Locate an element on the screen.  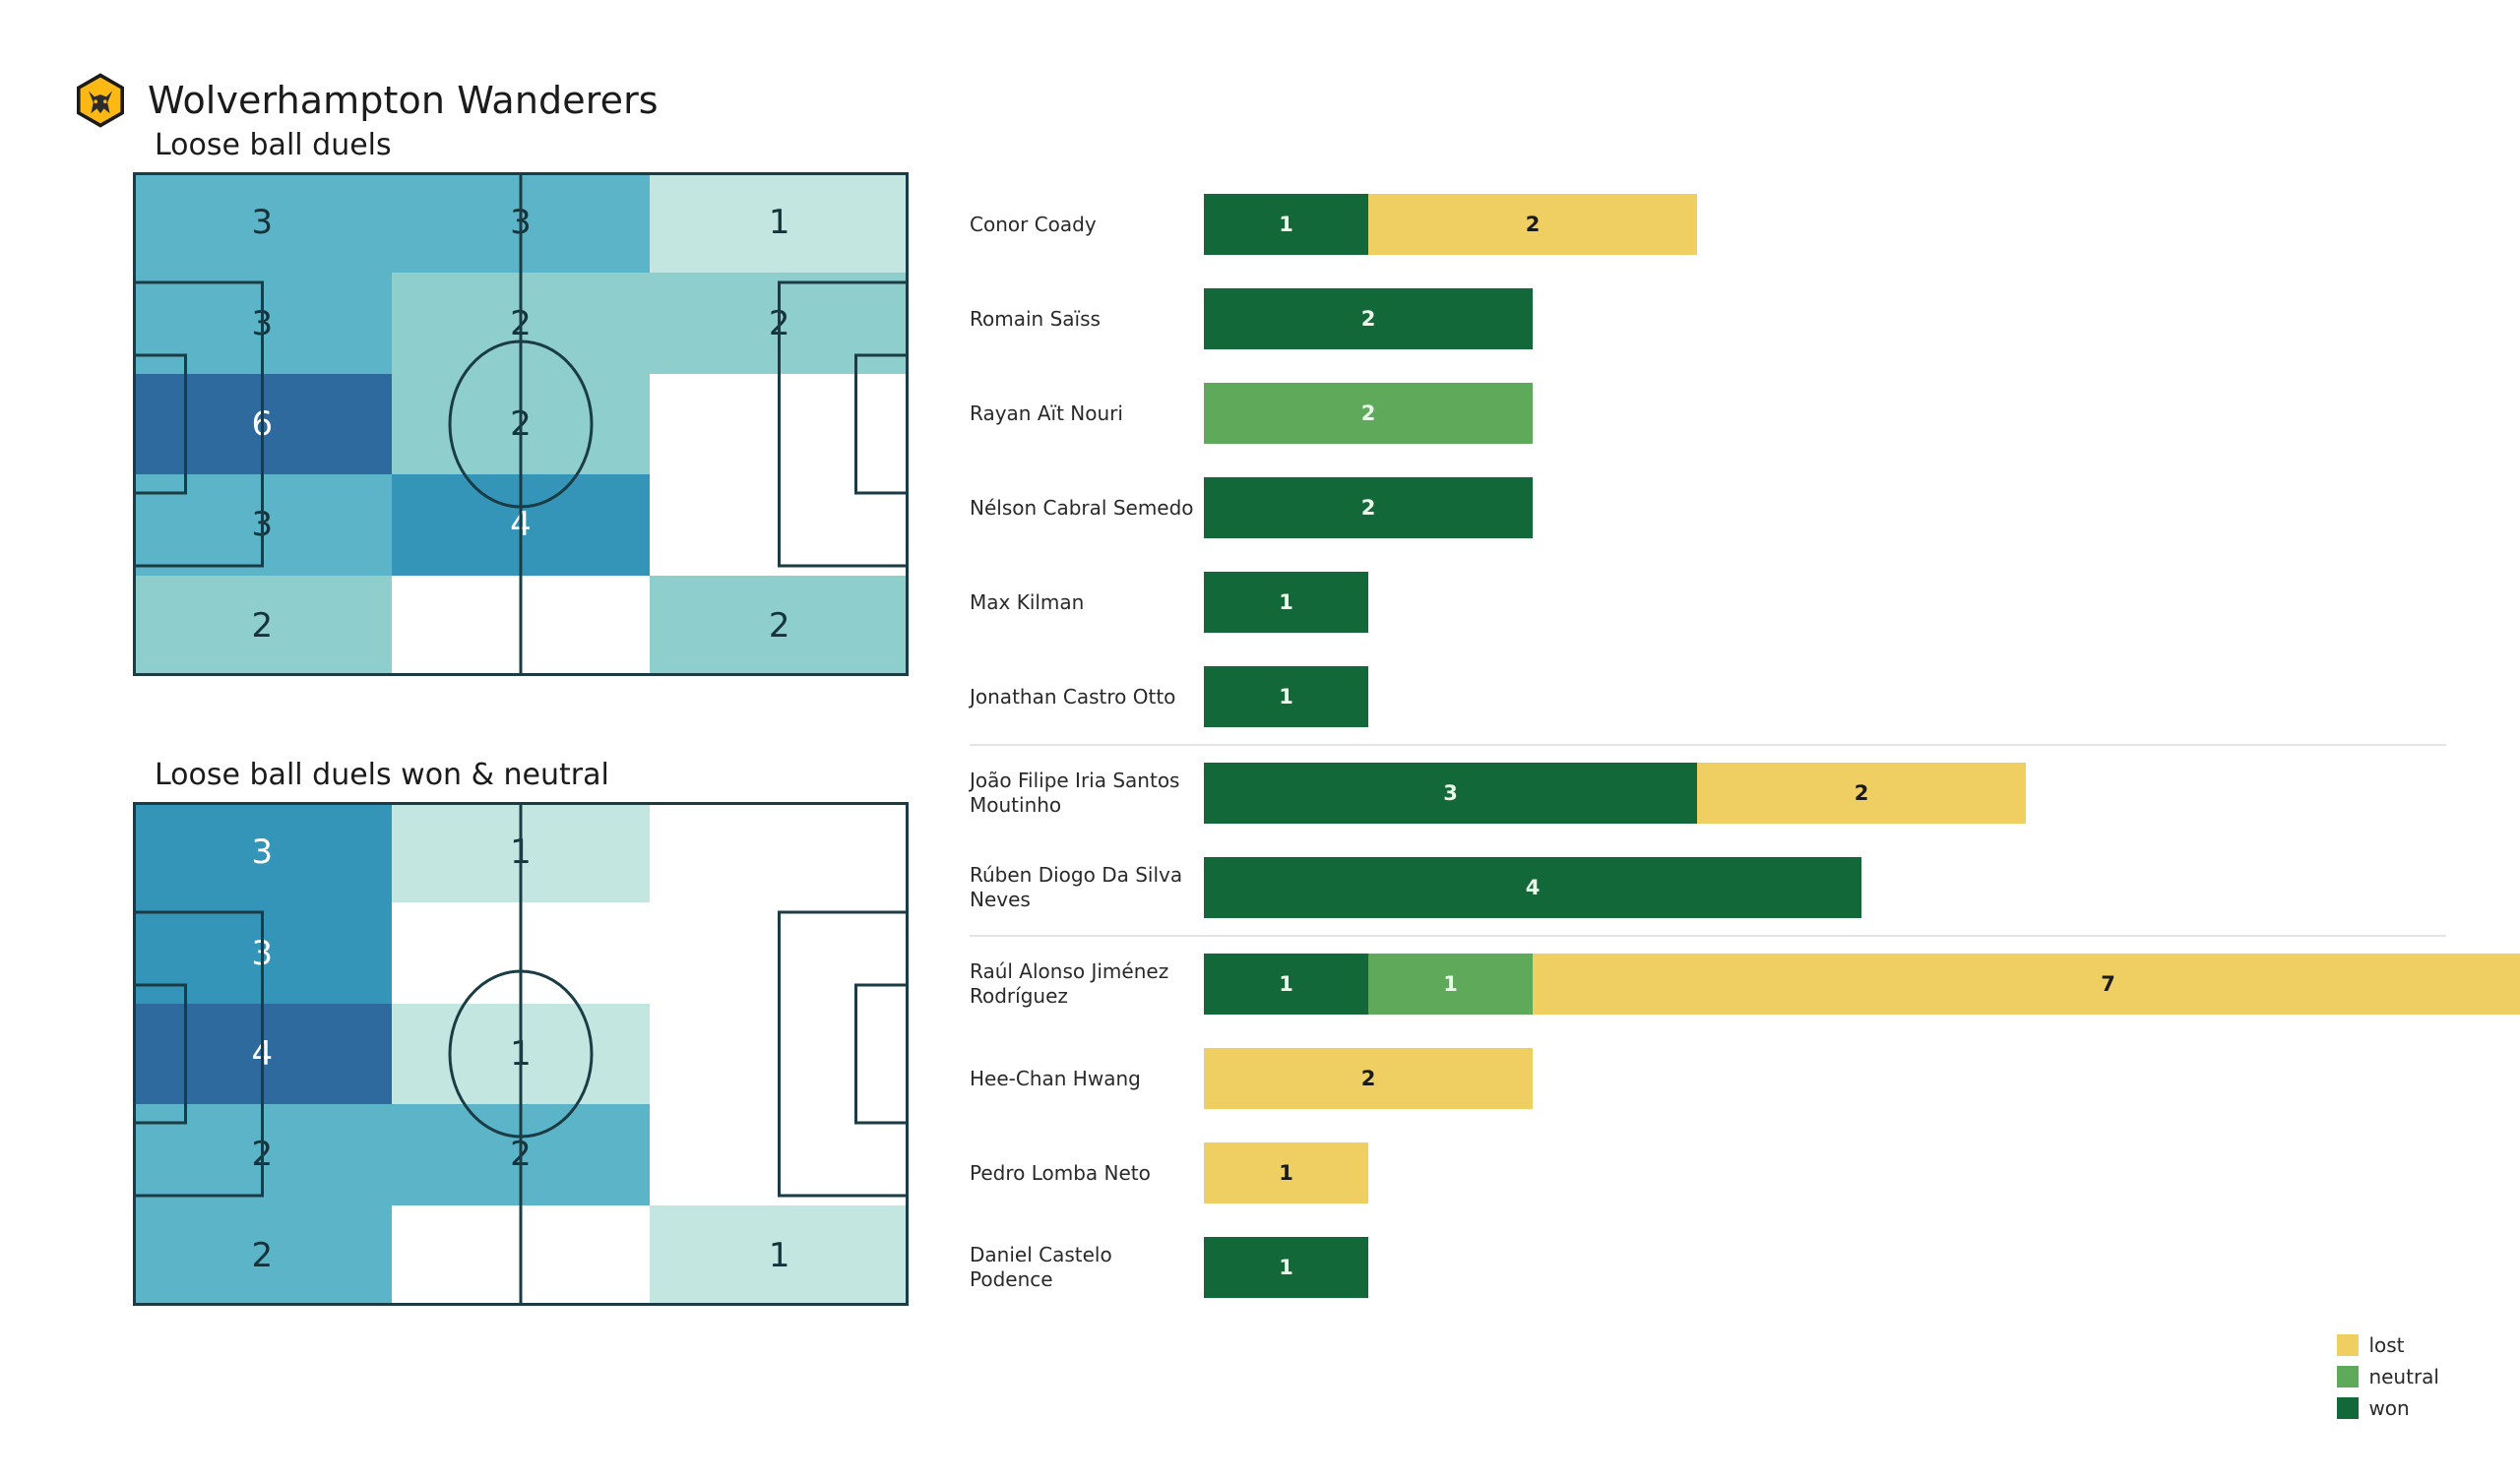
bar-segment-neutral: 1 is located at coordinates (1450, 985).